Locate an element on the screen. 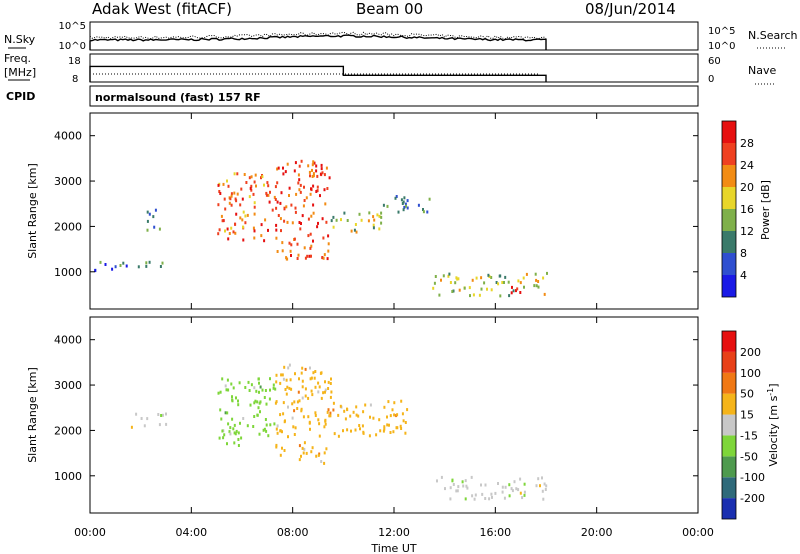 The image size is (800, 554). nave-tick-bottom: 0 is located at coordinates (711, 79).